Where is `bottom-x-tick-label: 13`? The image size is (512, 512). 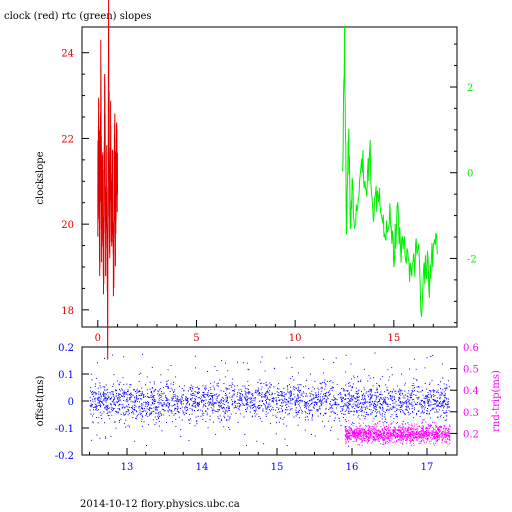
bottom-x-tick-label: 13 is located at coordinates (127, 467).